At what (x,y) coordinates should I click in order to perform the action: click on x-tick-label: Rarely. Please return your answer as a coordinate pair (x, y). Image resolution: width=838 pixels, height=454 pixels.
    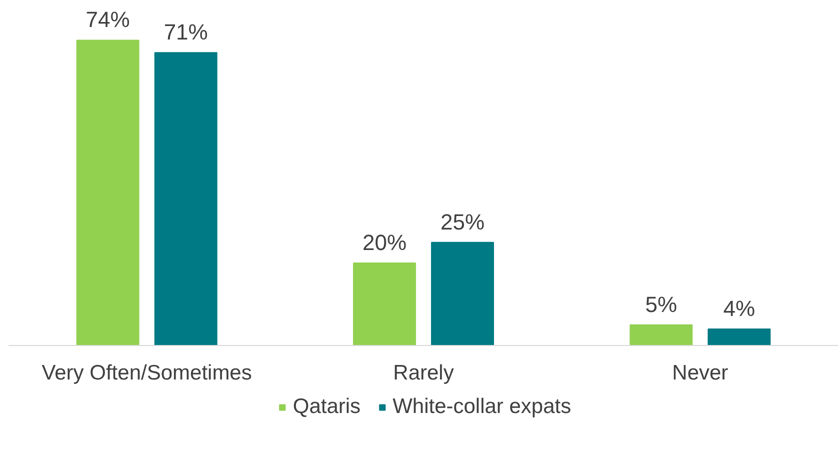
    Looking at the image, I should click on (423, 373).